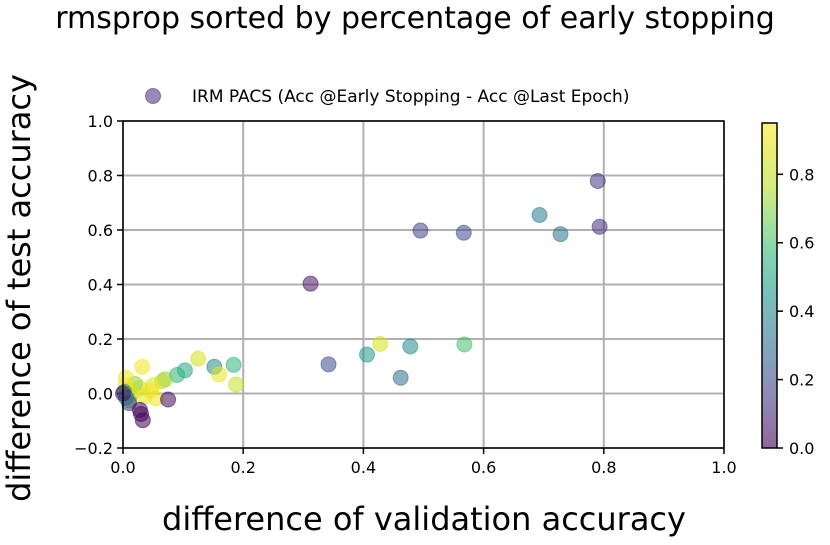  I want to click on y-tick-label: 1.0, so click(100, 121).